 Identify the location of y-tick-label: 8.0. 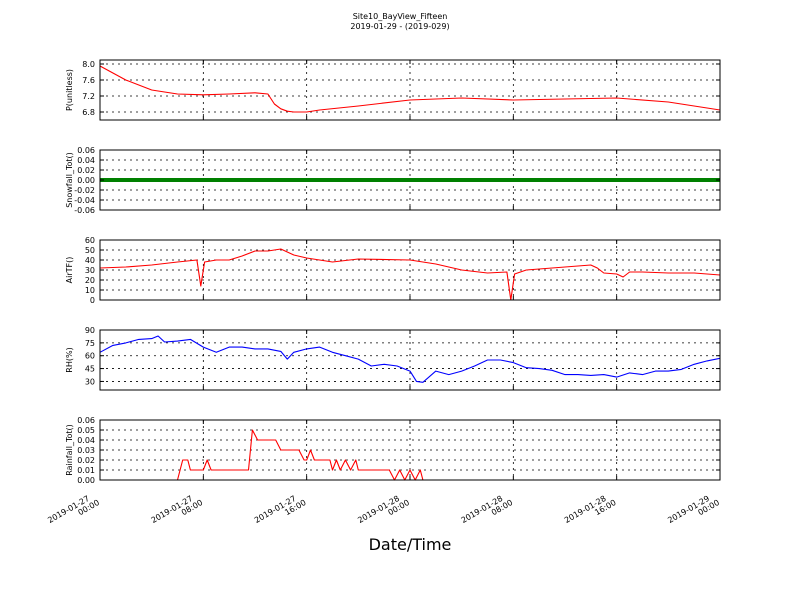
(88, 64).